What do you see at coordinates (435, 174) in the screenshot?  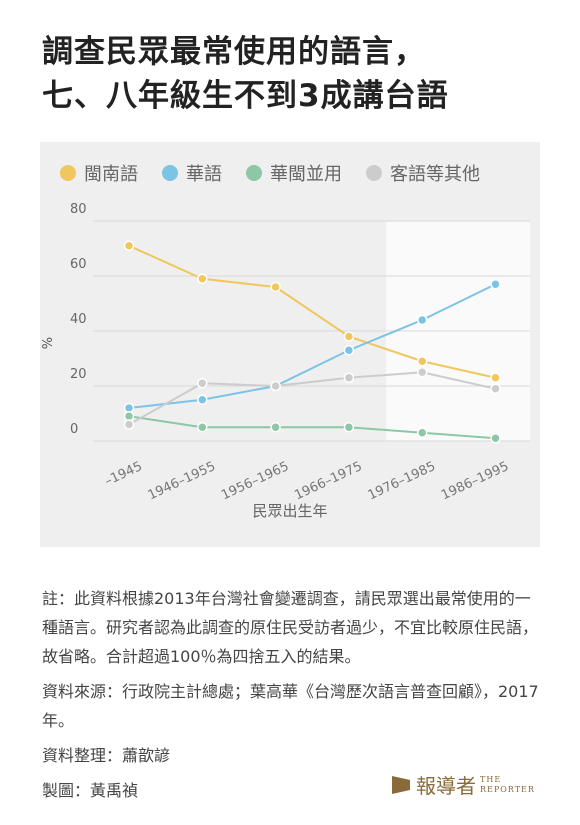 I see `legend-label: 客語等其他` at bounding box center [435, 174].